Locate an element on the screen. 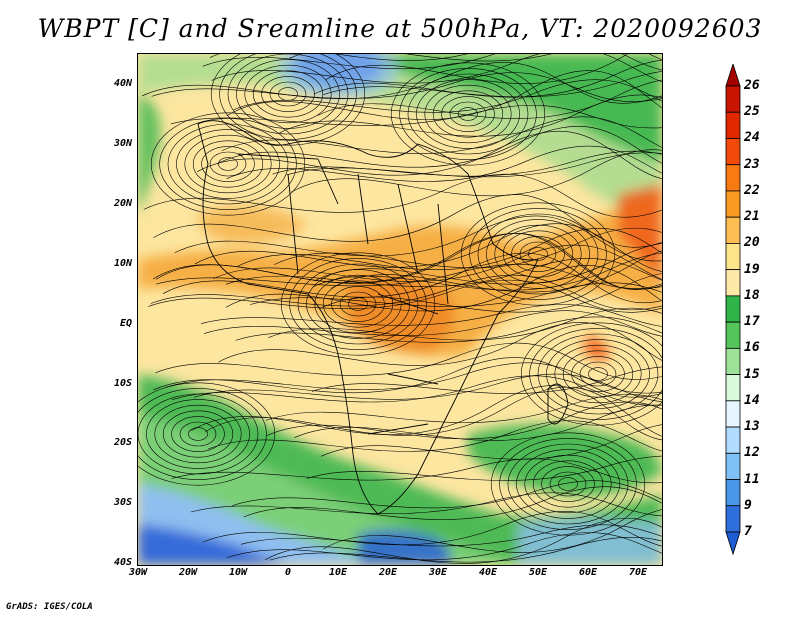 The height and width of the screenshot is (618, 800). lat-label-20s: 20S is located at coordinates (122, 442).